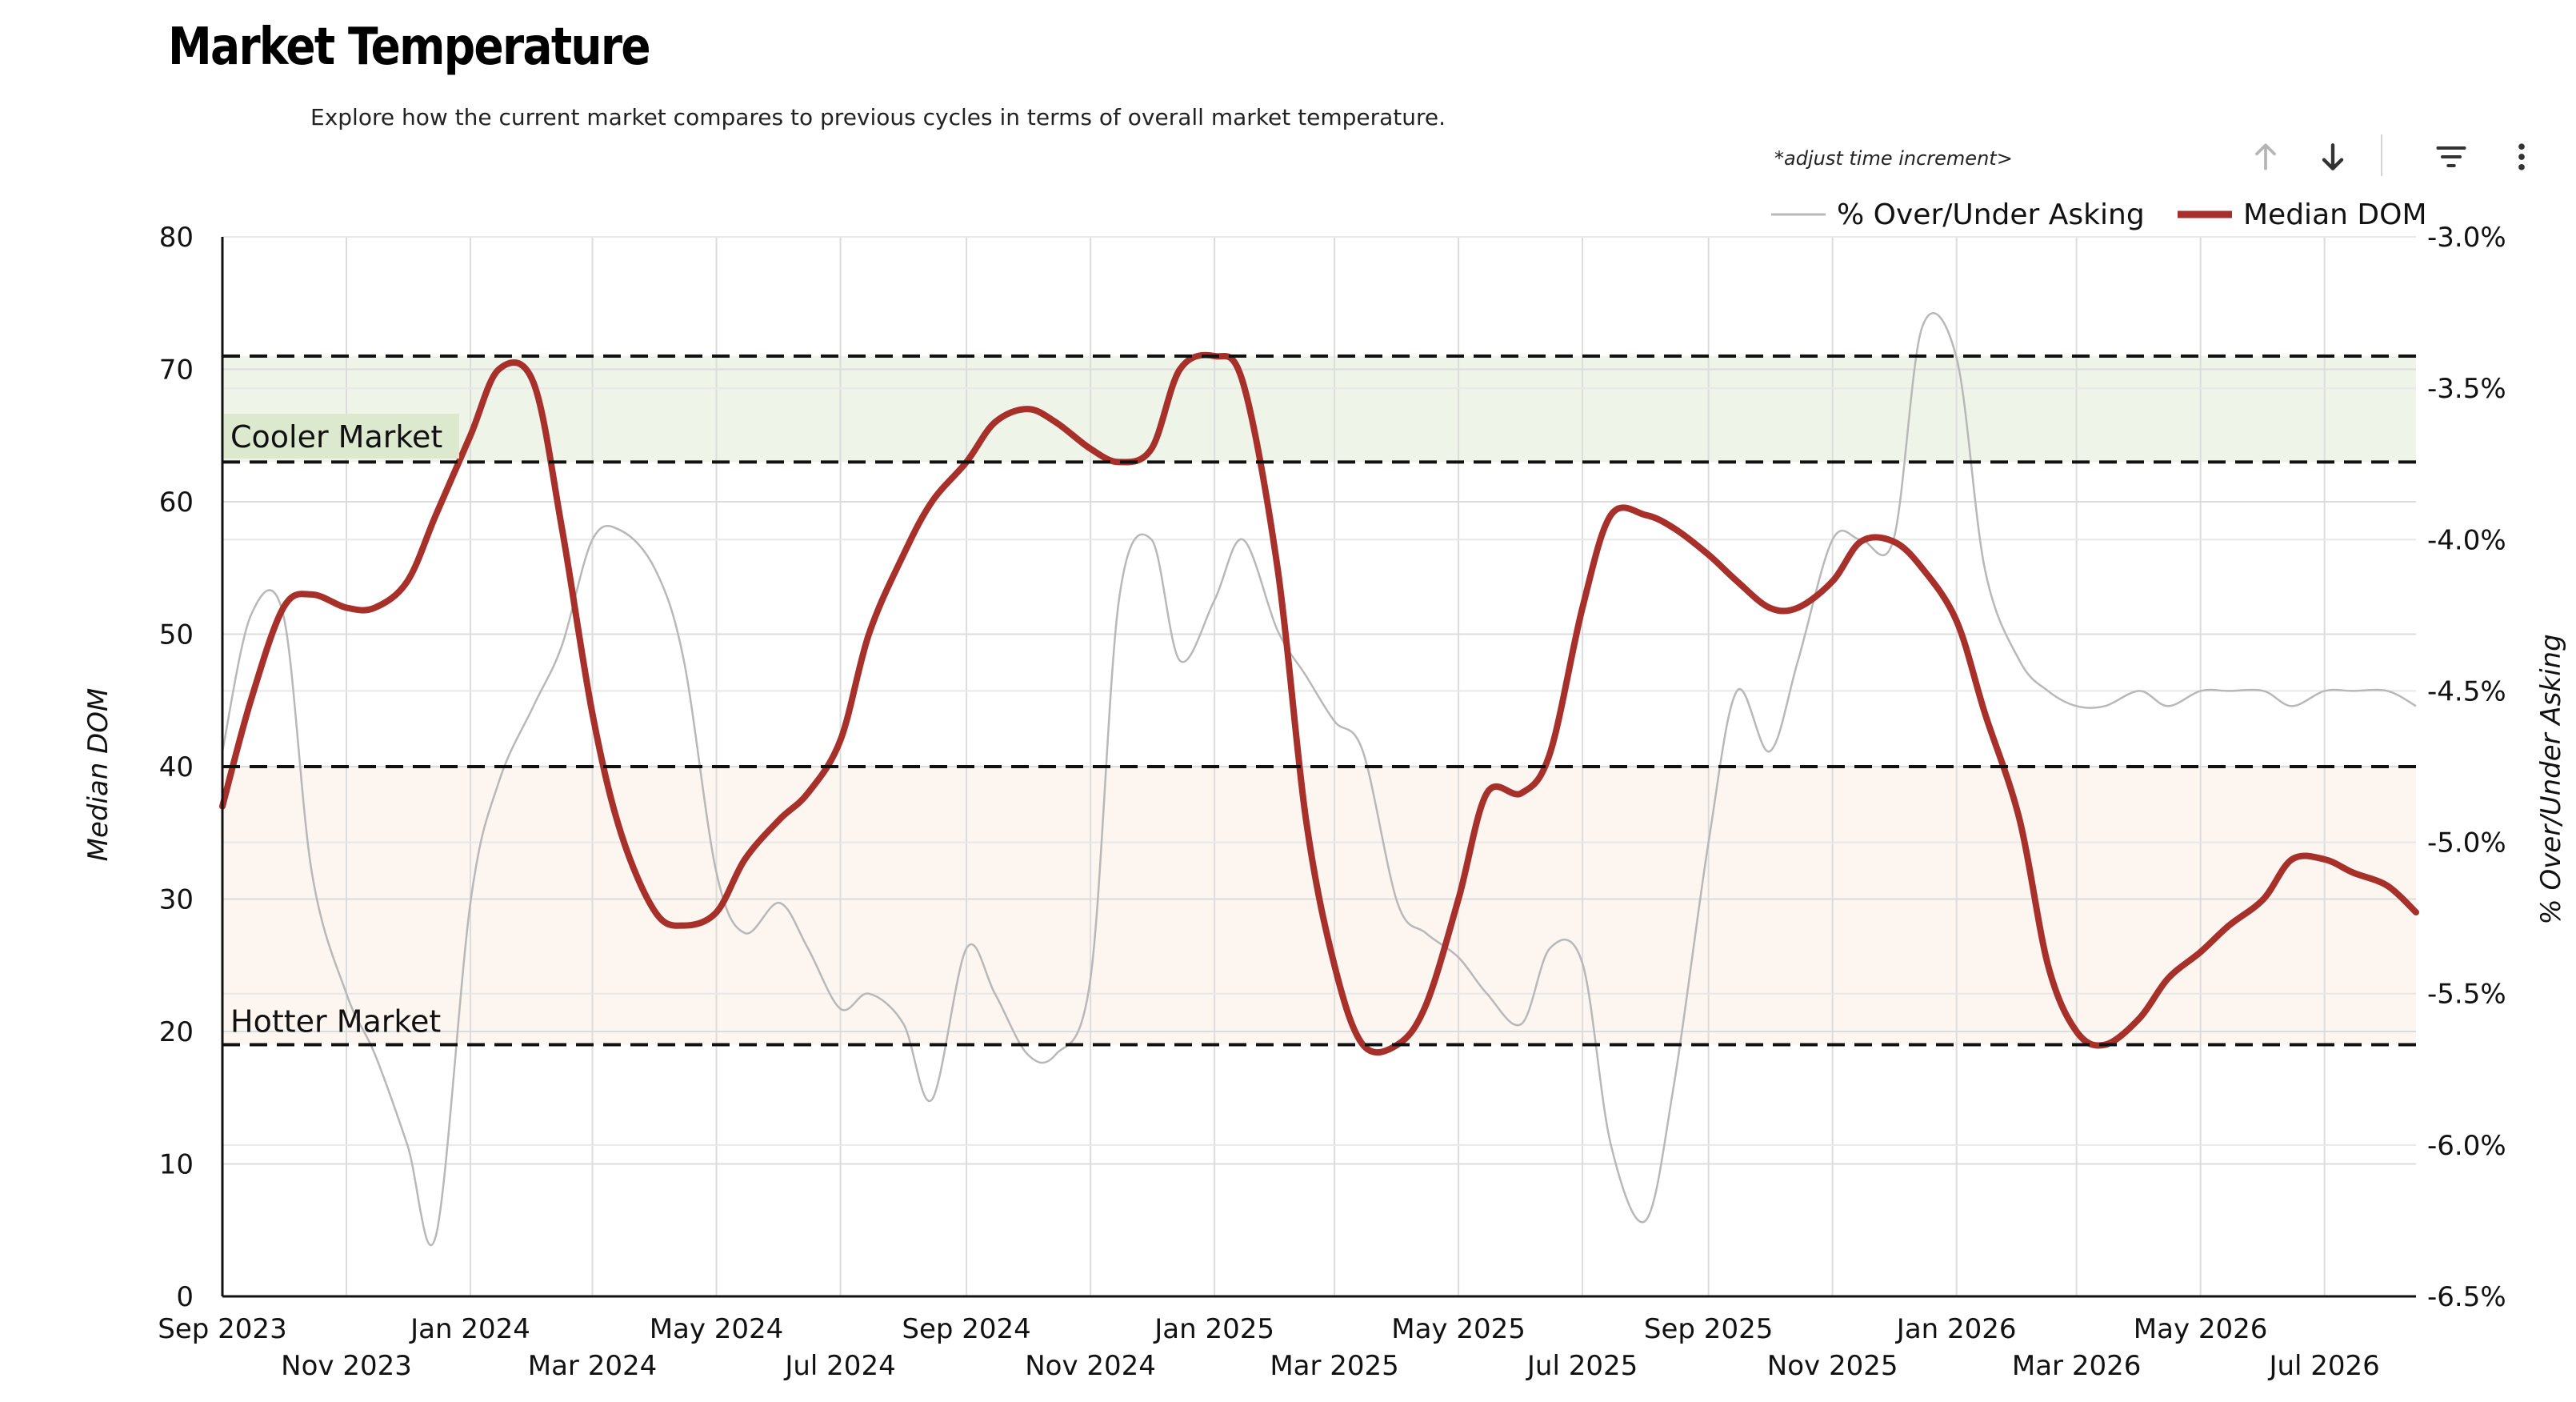 The width and height of the screenshot is (2576, 1402). What do you see at coordinates (2466, 1146) in the screenshot?
I see `y2-tick-label: -6.0%` at bounding box center [2466, 1146].